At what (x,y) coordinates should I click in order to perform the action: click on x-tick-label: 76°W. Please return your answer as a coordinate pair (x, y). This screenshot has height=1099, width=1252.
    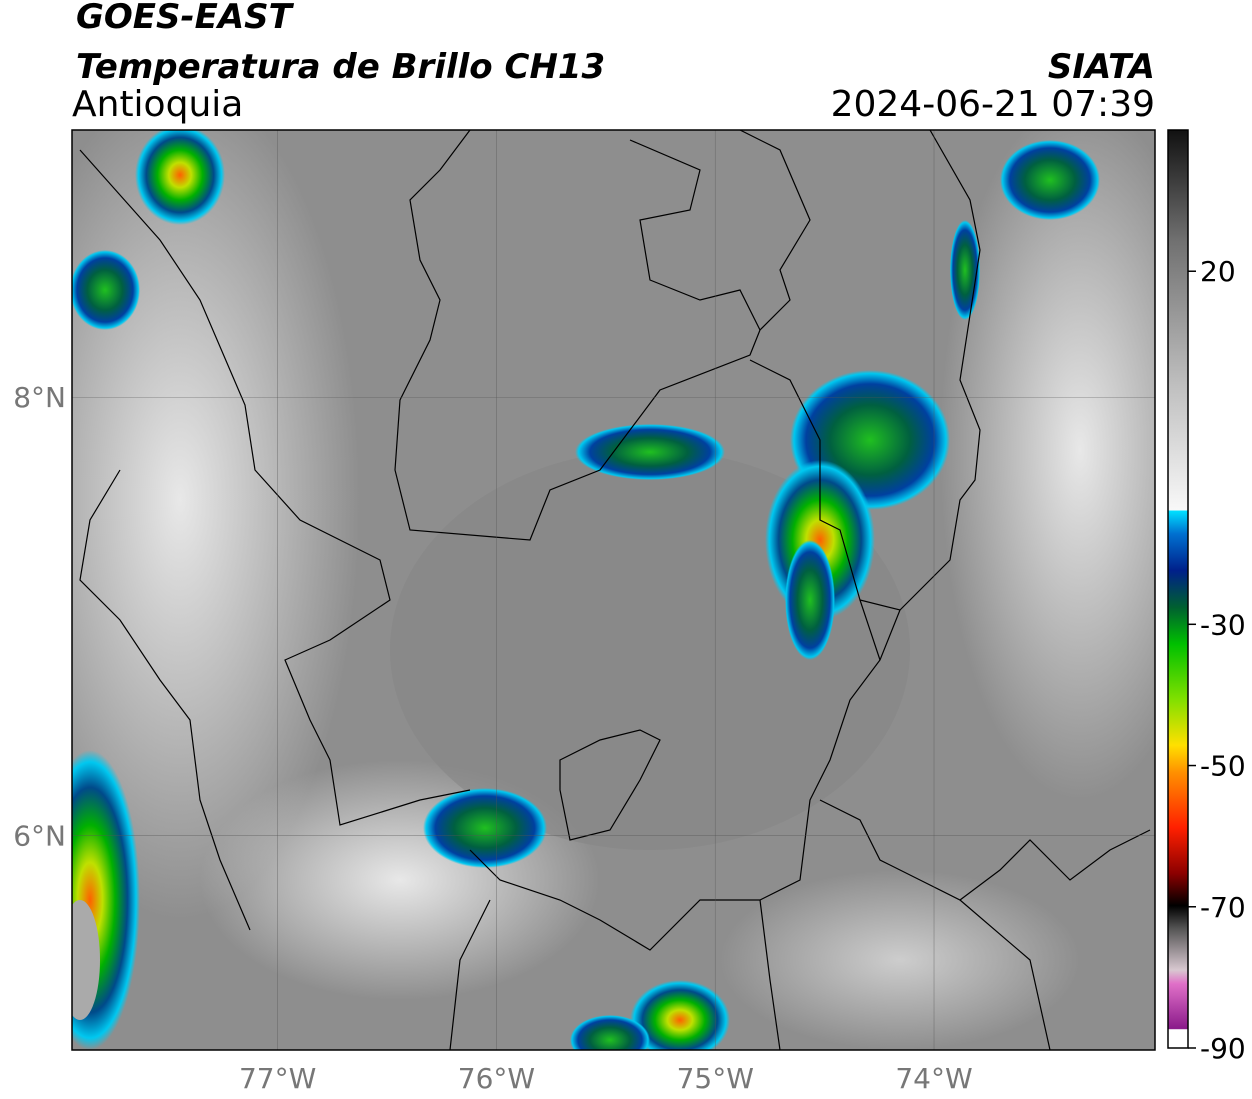
    Looking at the image, I should click on (496, 1078).